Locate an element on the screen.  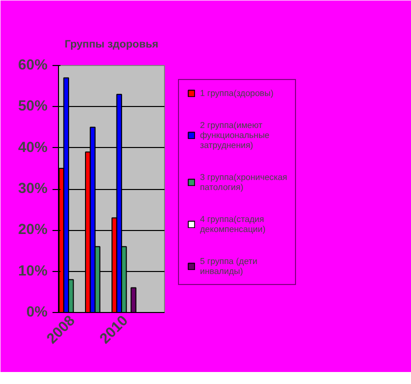
legend-label: 3 группа(хроническая патология) is located at coordinates (244, 182).